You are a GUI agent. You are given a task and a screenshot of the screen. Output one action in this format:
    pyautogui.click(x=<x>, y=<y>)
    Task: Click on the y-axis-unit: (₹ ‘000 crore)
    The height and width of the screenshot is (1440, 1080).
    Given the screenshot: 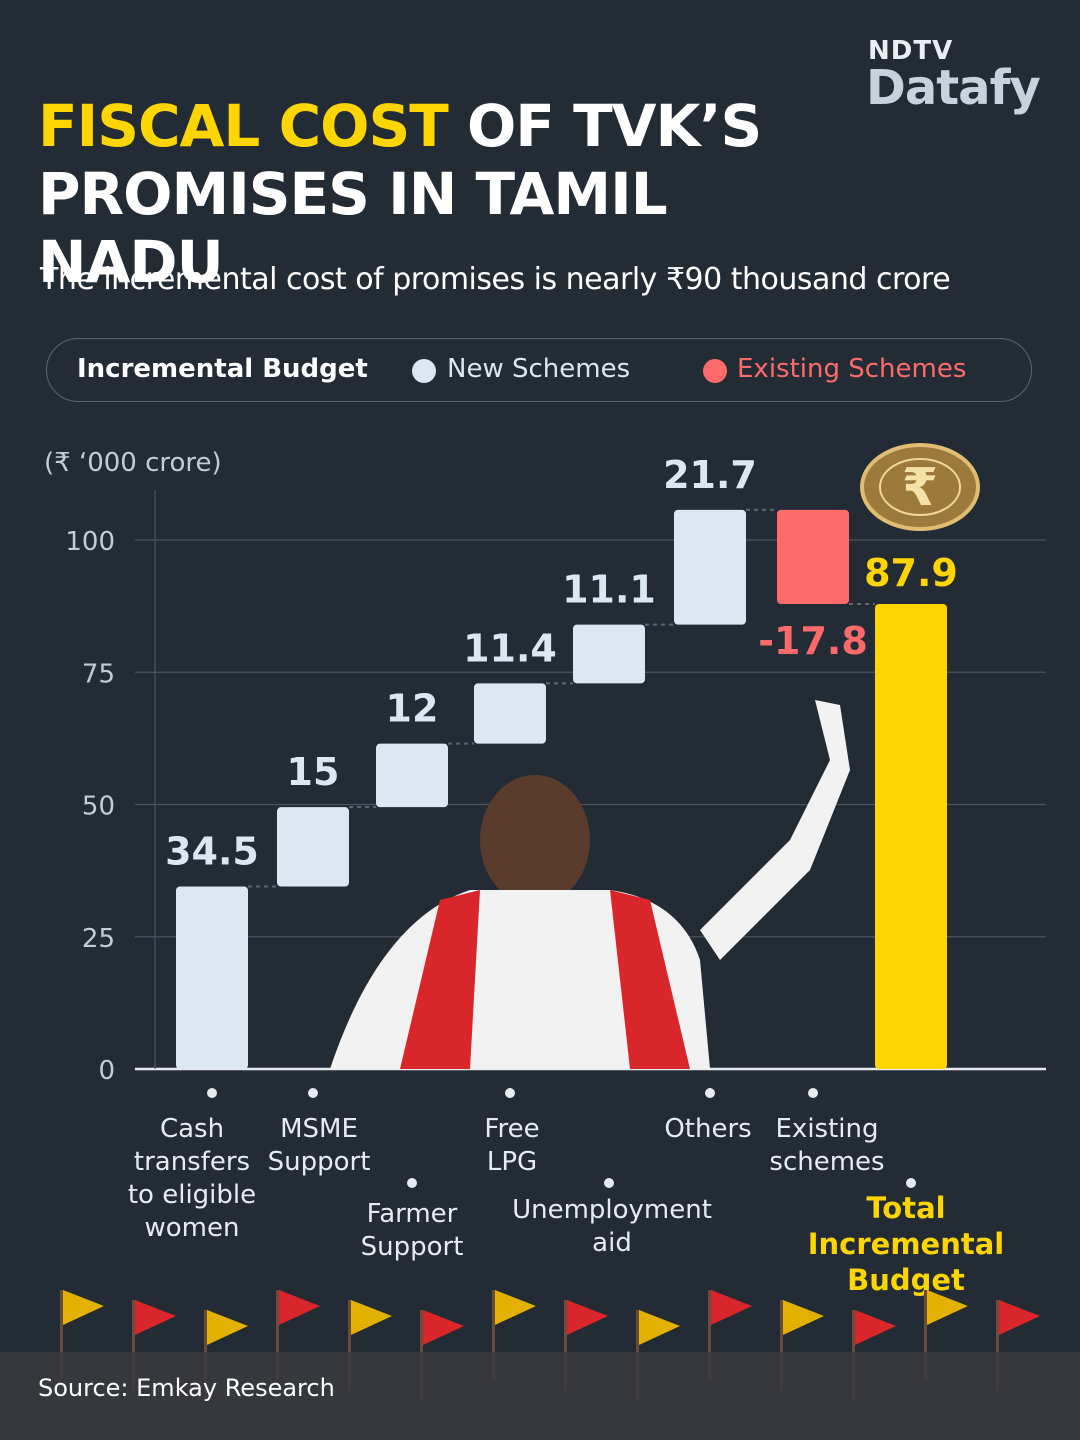 What is the action you would take?
    pyautogui.click(x=133, y=463)
    